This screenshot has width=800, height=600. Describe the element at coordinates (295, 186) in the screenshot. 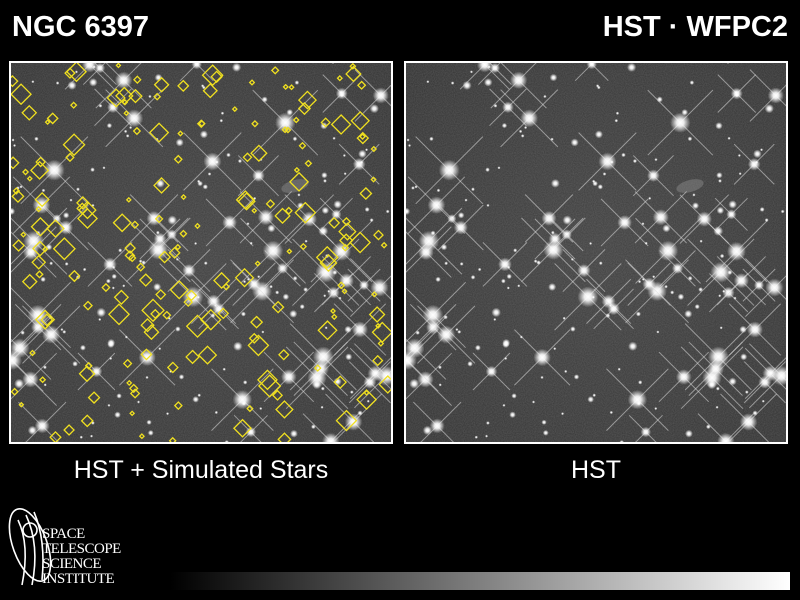

I see `galaxy` at that location.